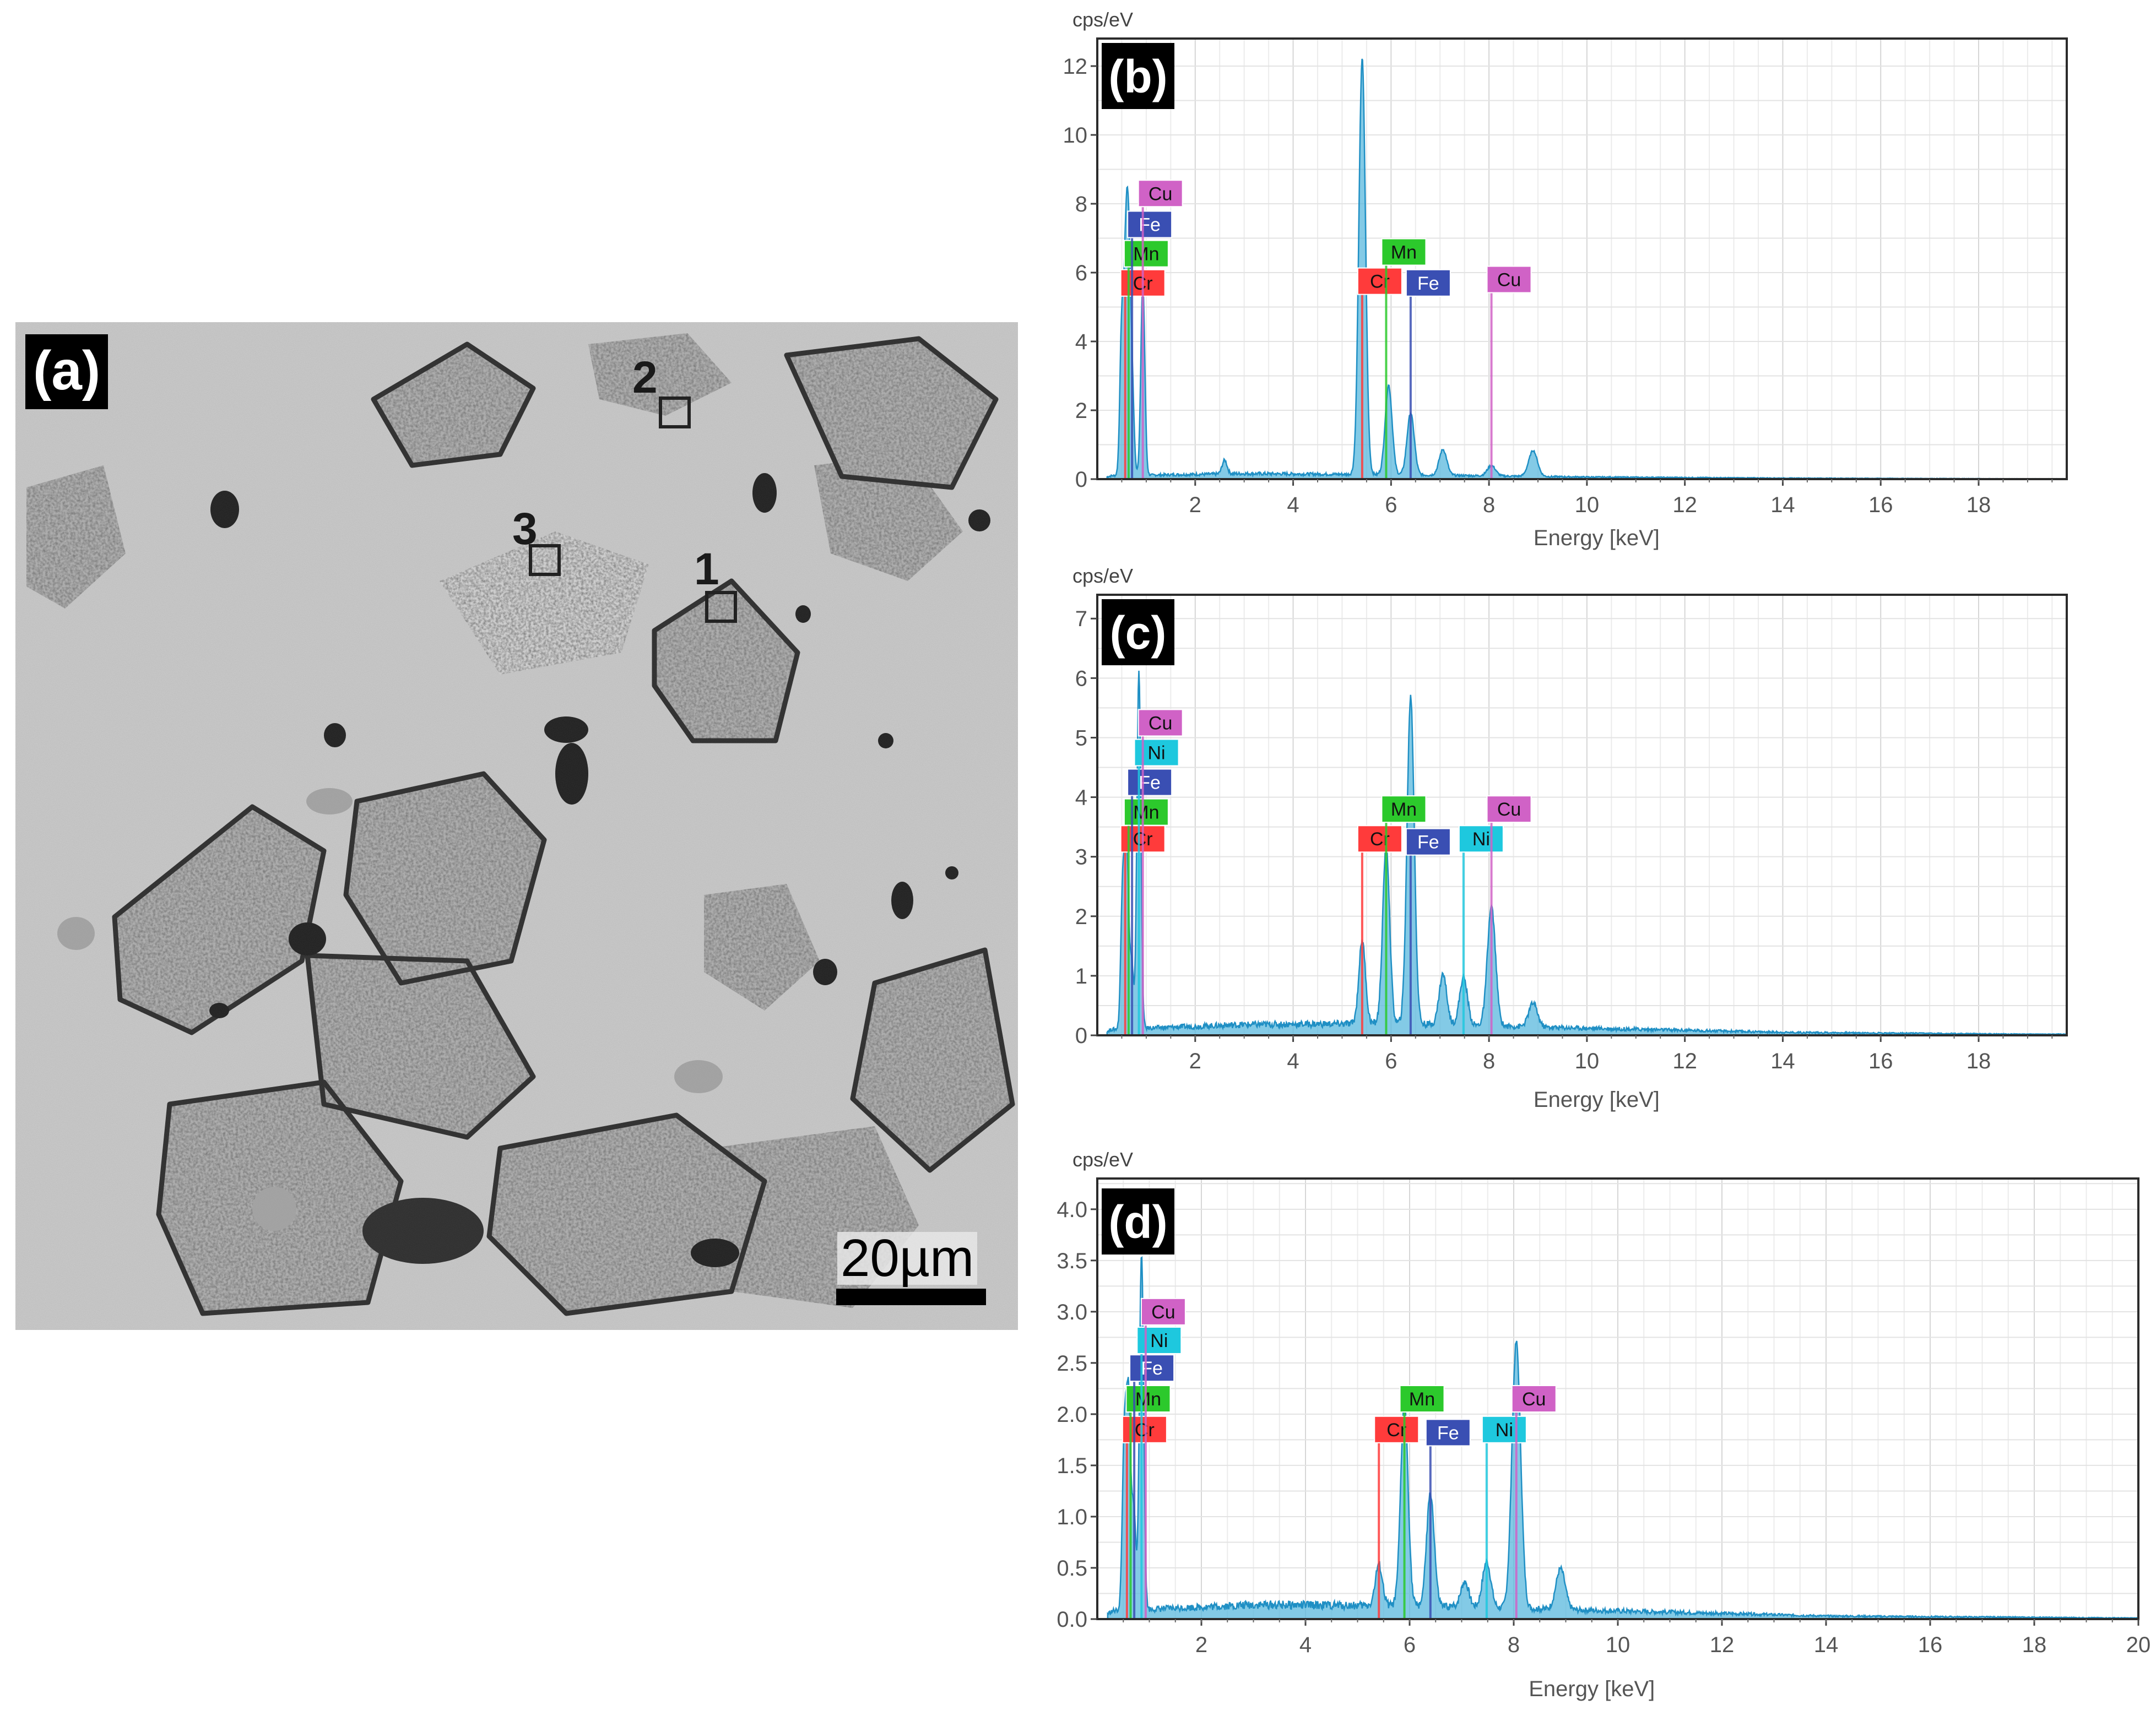  What do you see at coordinates (1072, 1568) in the screenshot?
I see `y-tick-label: 0.5` at bounding box center [1072, 1568].